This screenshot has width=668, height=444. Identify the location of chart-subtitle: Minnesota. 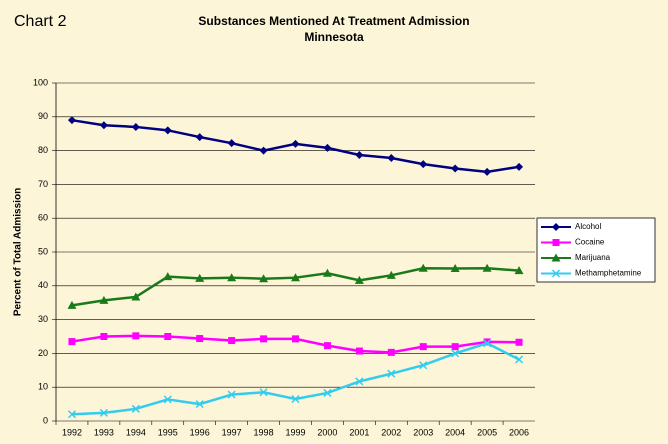
(334, 37).